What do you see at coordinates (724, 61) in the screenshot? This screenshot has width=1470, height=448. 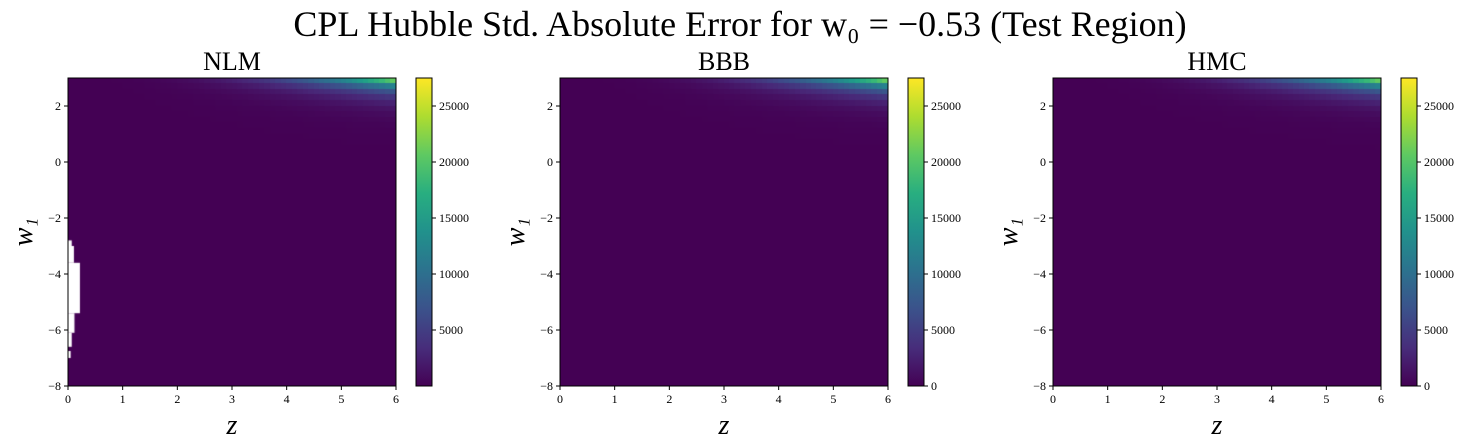 I see `panel-title: BBB` at bounding box center [724, 61].